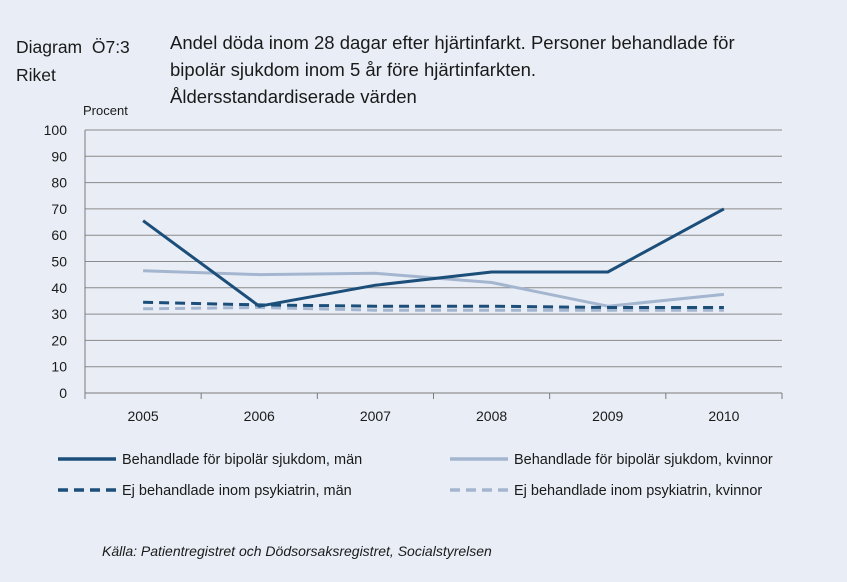 This screenshot has width=847, height=582. What do you see at coordinates (59, 367) in the screenshot?
I see `y-tick-label-10: 10` at bounding box center [59, 367].